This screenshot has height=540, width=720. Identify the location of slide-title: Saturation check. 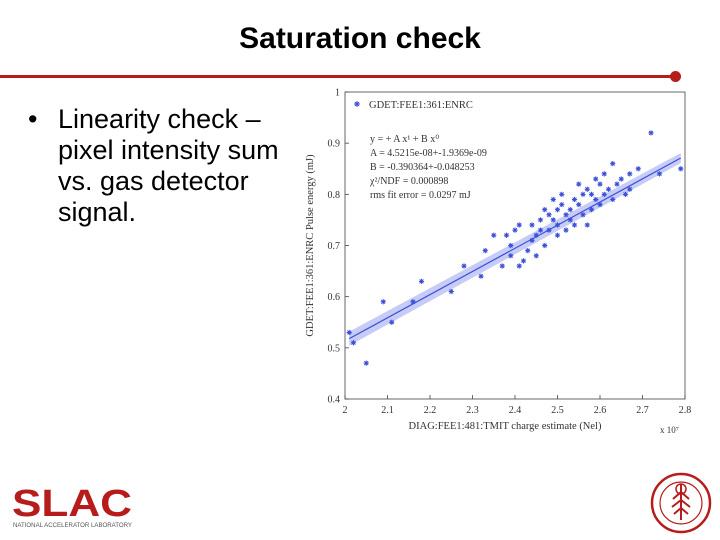
(360, 38).